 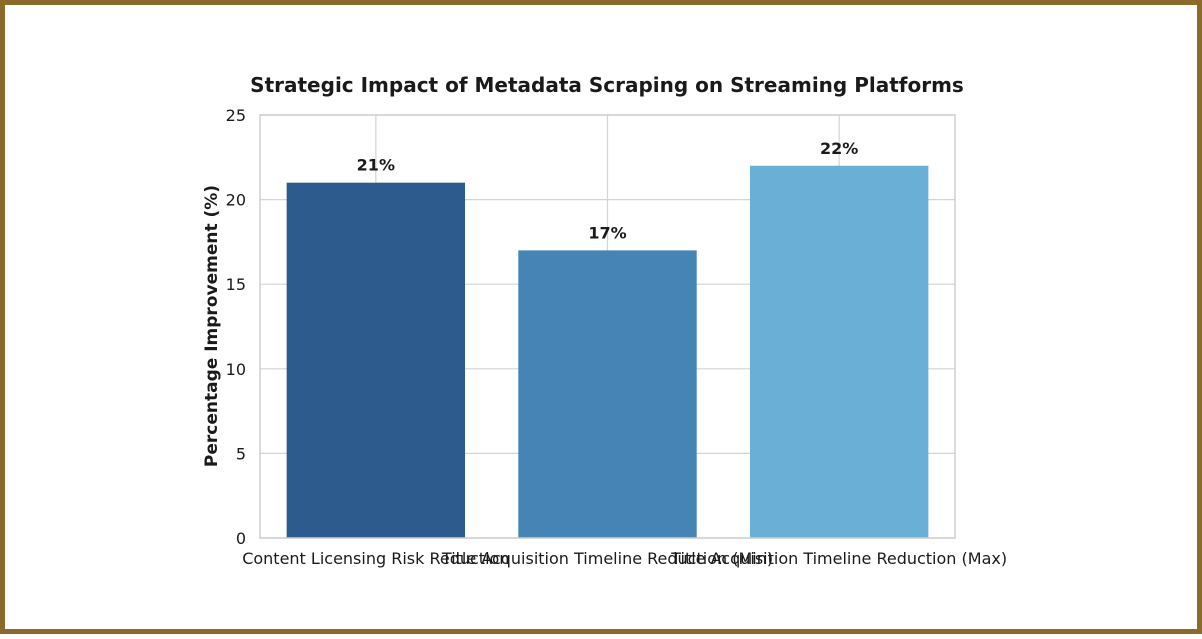 What do you see at coordinates (607, 232) in the screenshot?
I see `bar-value-label: 17%` at bounding box center [607, 232].